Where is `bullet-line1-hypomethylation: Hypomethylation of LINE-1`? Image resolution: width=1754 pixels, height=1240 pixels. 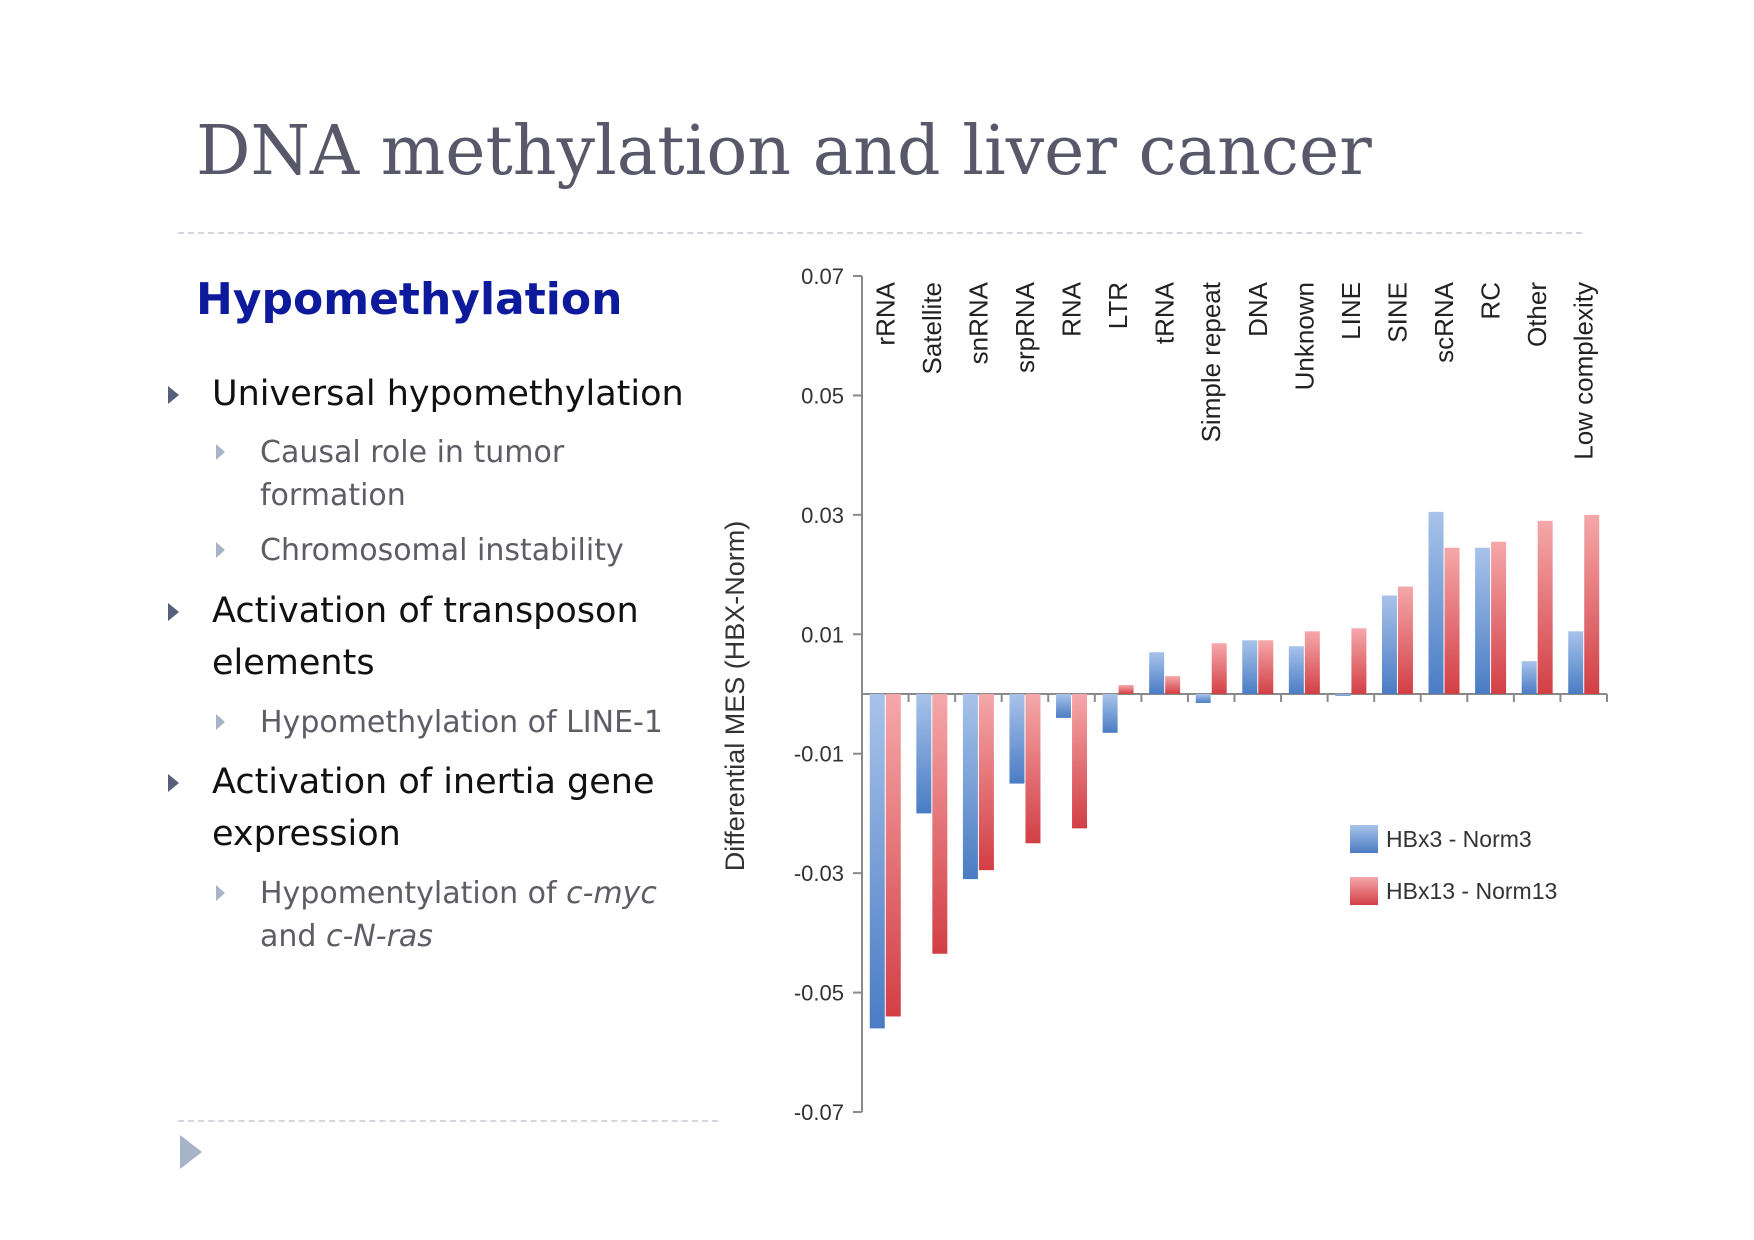 bullet-line1-hypomethylation: Hypomethylation of LINE-1 is located at coordinates (461, 722).